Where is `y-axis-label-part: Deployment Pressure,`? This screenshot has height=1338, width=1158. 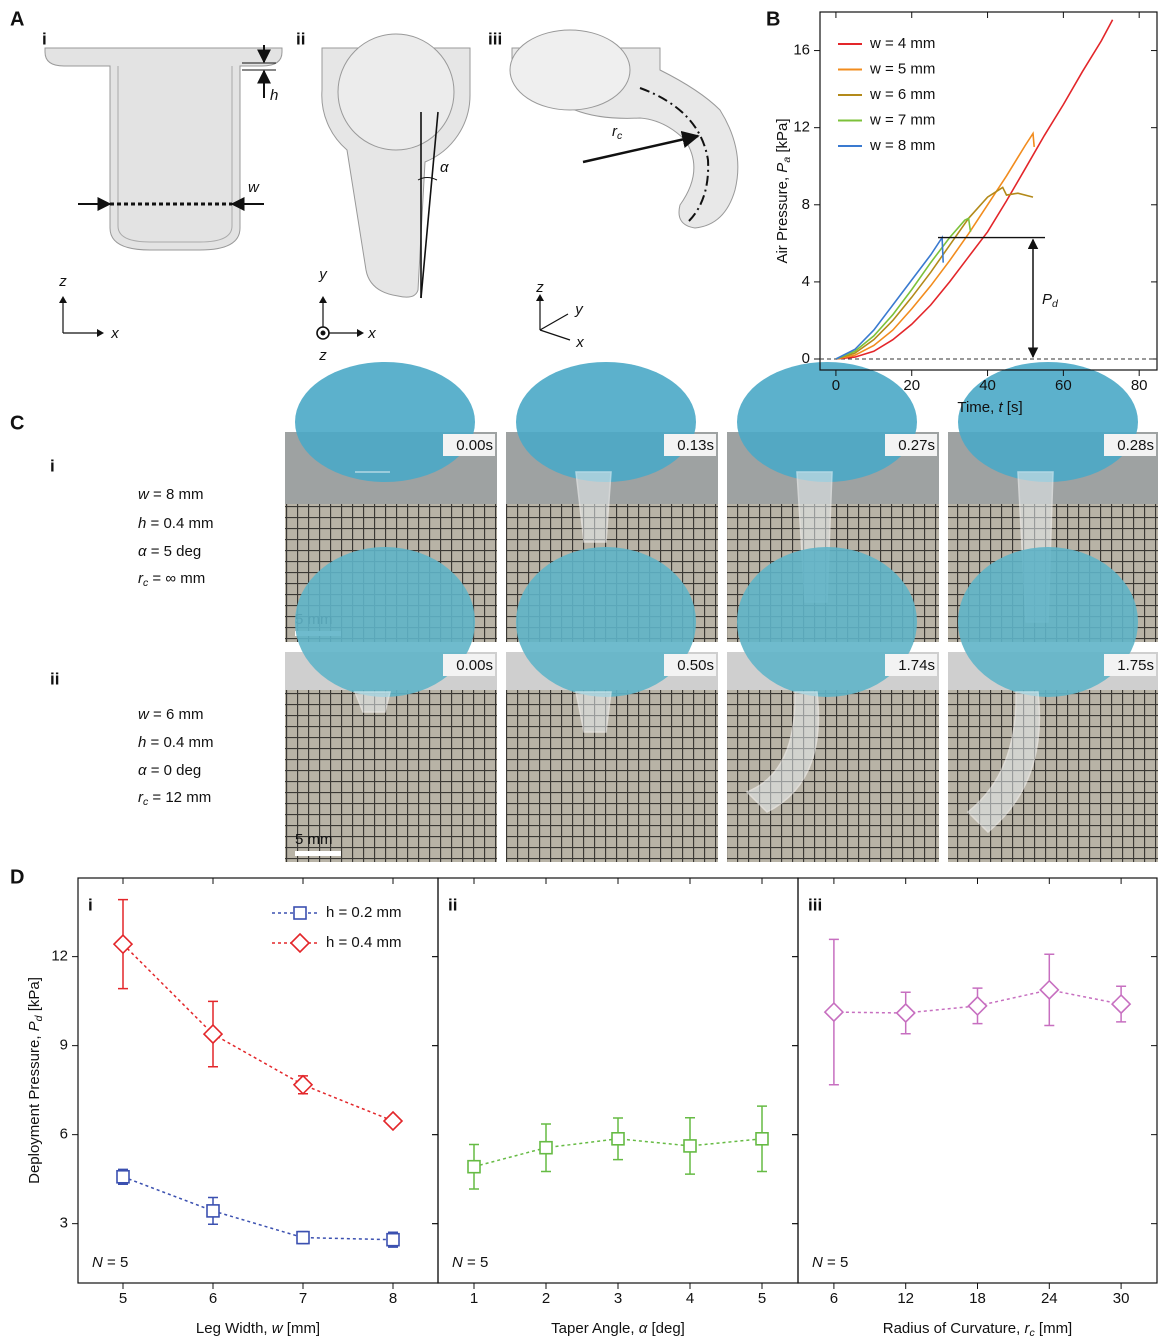 y-axis-label-part: Deployment Pressure, is located at coordinates (34, 1107).